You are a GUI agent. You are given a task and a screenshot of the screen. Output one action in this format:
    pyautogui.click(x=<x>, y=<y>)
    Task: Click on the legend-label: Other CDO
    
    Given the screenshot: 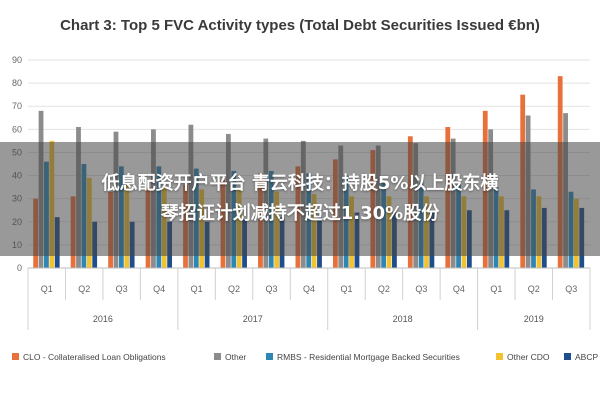 What is the action you would take?
    pyautogui.click(x=528, y=357)
    